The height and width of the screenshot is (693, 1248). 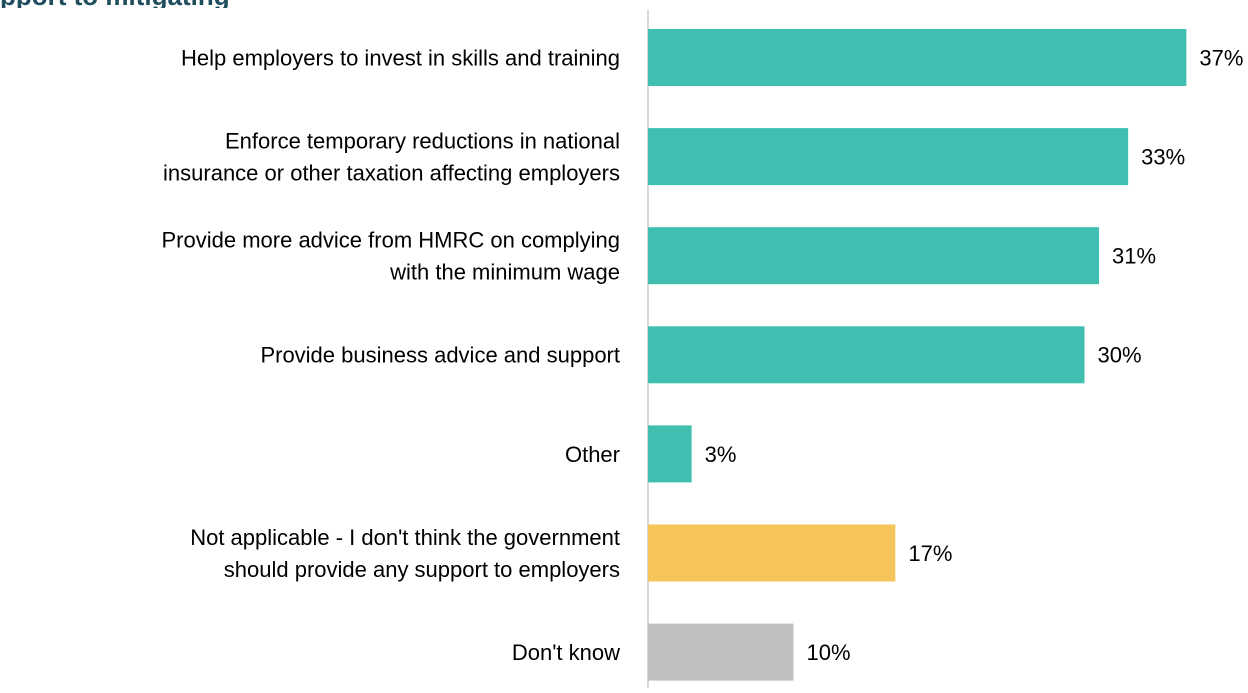 What do you see at coordinates (829, 652) in the screenshot?
I see `data-label-7: 10%` at bounding box center [829, 652].